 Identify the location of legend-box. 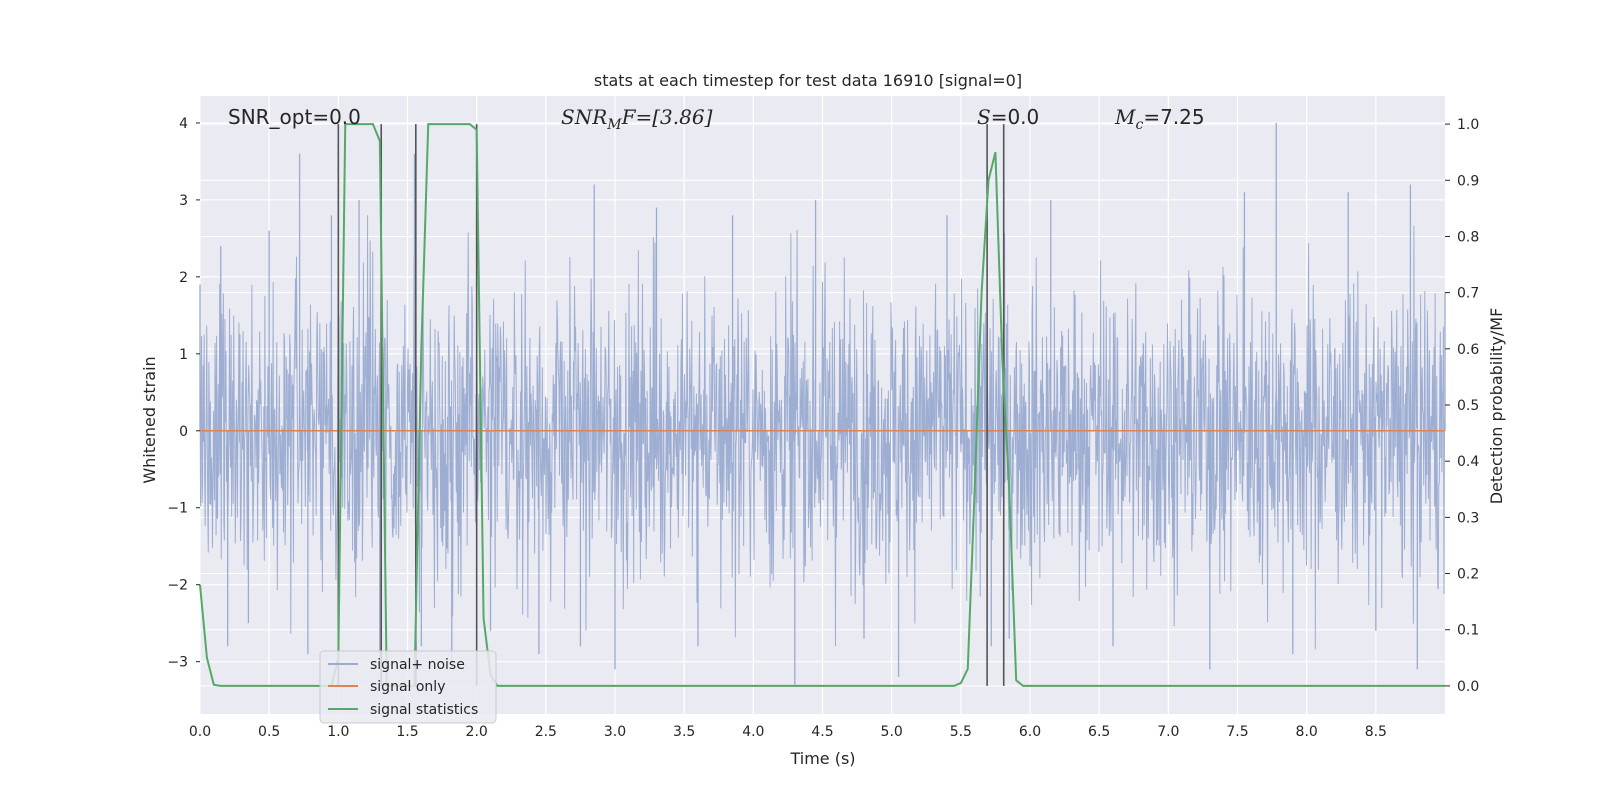
(408, 687).